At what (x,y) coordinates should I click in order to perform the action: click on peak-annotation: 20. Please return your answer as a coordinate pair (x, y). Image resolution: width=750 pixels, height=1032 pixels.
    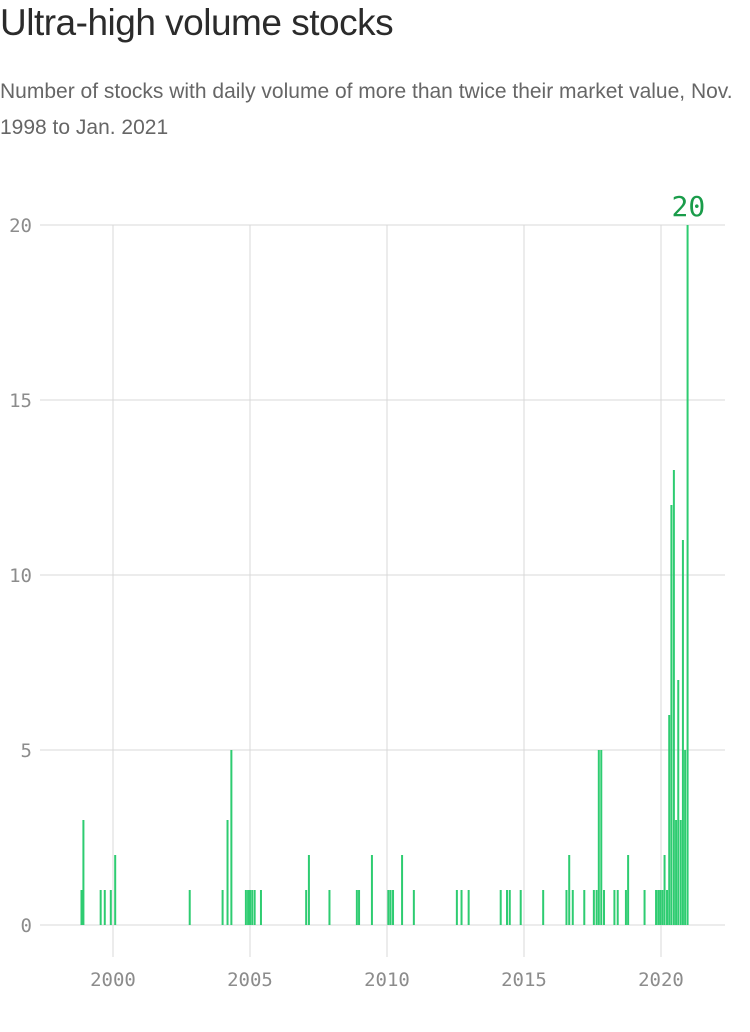
    Looking at the image, I should click on (689, 206).